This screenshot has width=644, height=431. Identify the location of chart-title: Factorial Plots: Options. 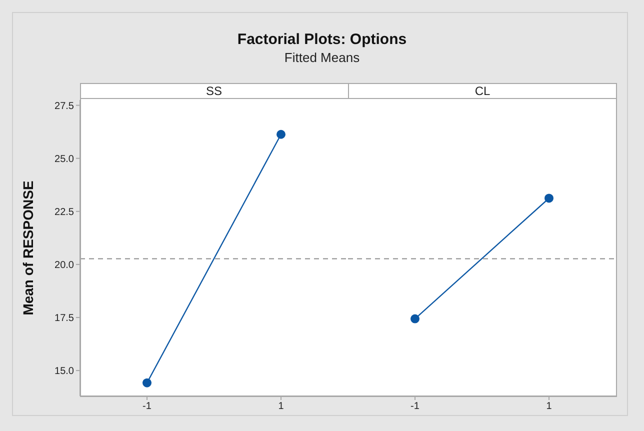
(322, 39).